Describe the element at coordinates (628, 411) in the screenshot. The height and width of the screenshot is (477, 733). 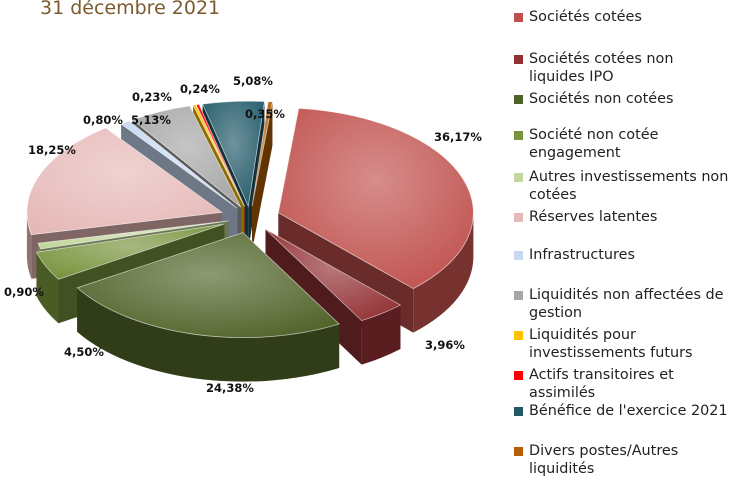
I see `legend-label: Bénéfice de l'exercice 2021` at that location.